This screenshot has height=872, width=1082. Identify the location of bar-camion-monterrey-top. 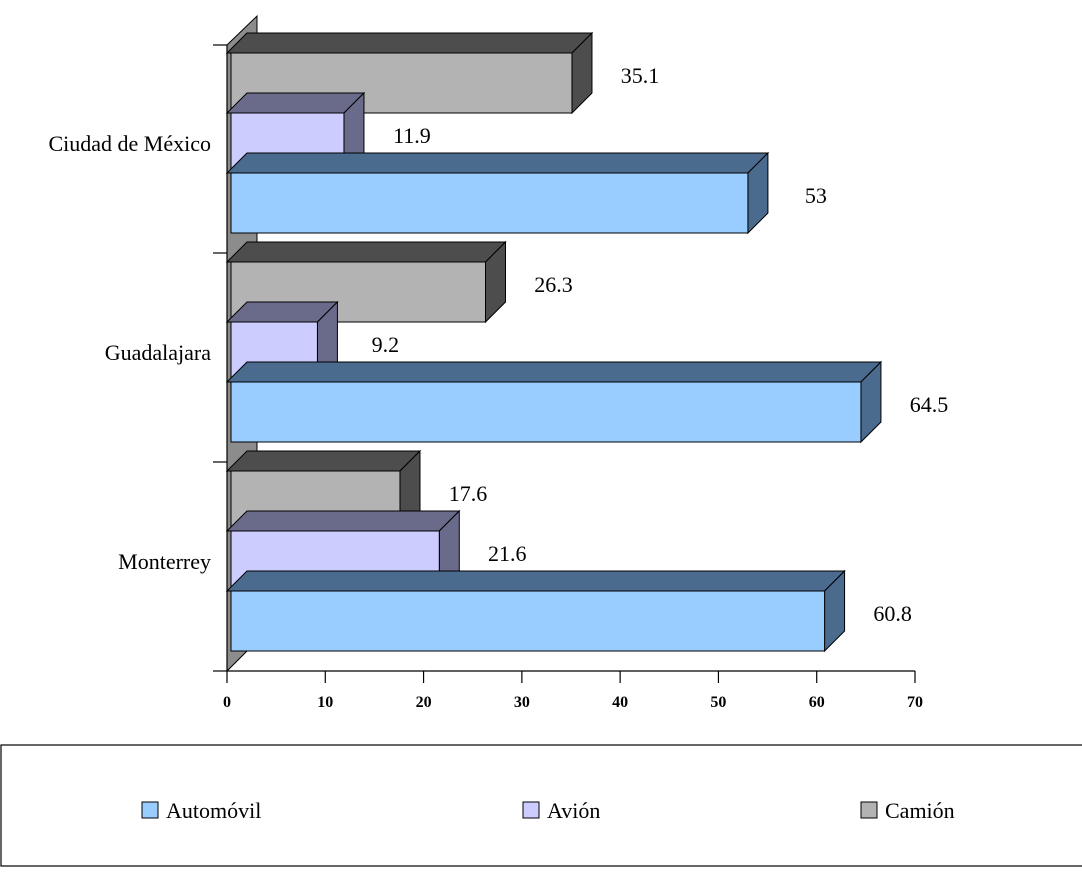
(323, 461).